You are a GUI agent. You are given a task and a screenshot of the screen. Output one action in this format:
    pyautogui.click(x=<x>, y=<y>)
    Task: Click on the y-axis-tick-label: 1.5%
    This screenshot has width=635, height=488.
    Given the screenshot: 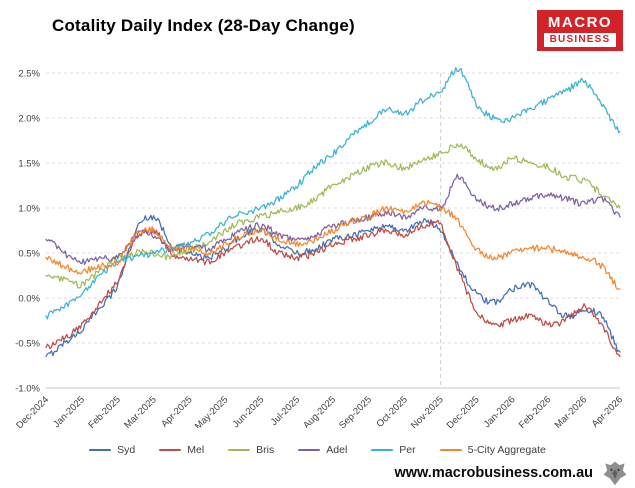 What is the action you would take?
    pyautogui.click(x=29, y=163)
    